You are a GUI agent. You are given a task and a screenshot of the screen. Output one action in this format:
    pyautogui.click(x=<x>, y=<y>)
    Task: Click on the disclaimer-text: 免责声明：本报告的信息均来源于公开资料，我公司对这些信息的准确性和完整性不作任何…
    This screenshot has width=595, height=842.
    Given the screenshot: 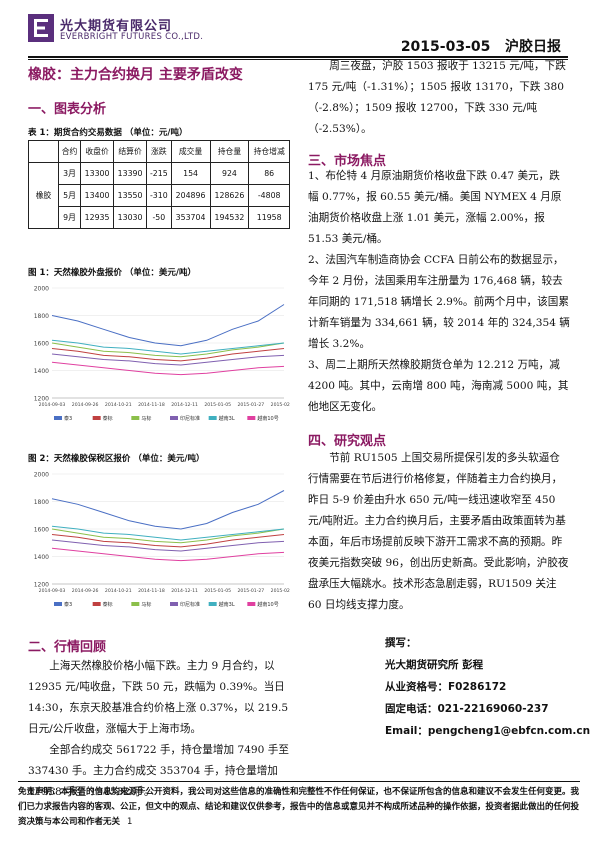 What is the action you would take?
    pyautogui.click(x=299, y=807)
    